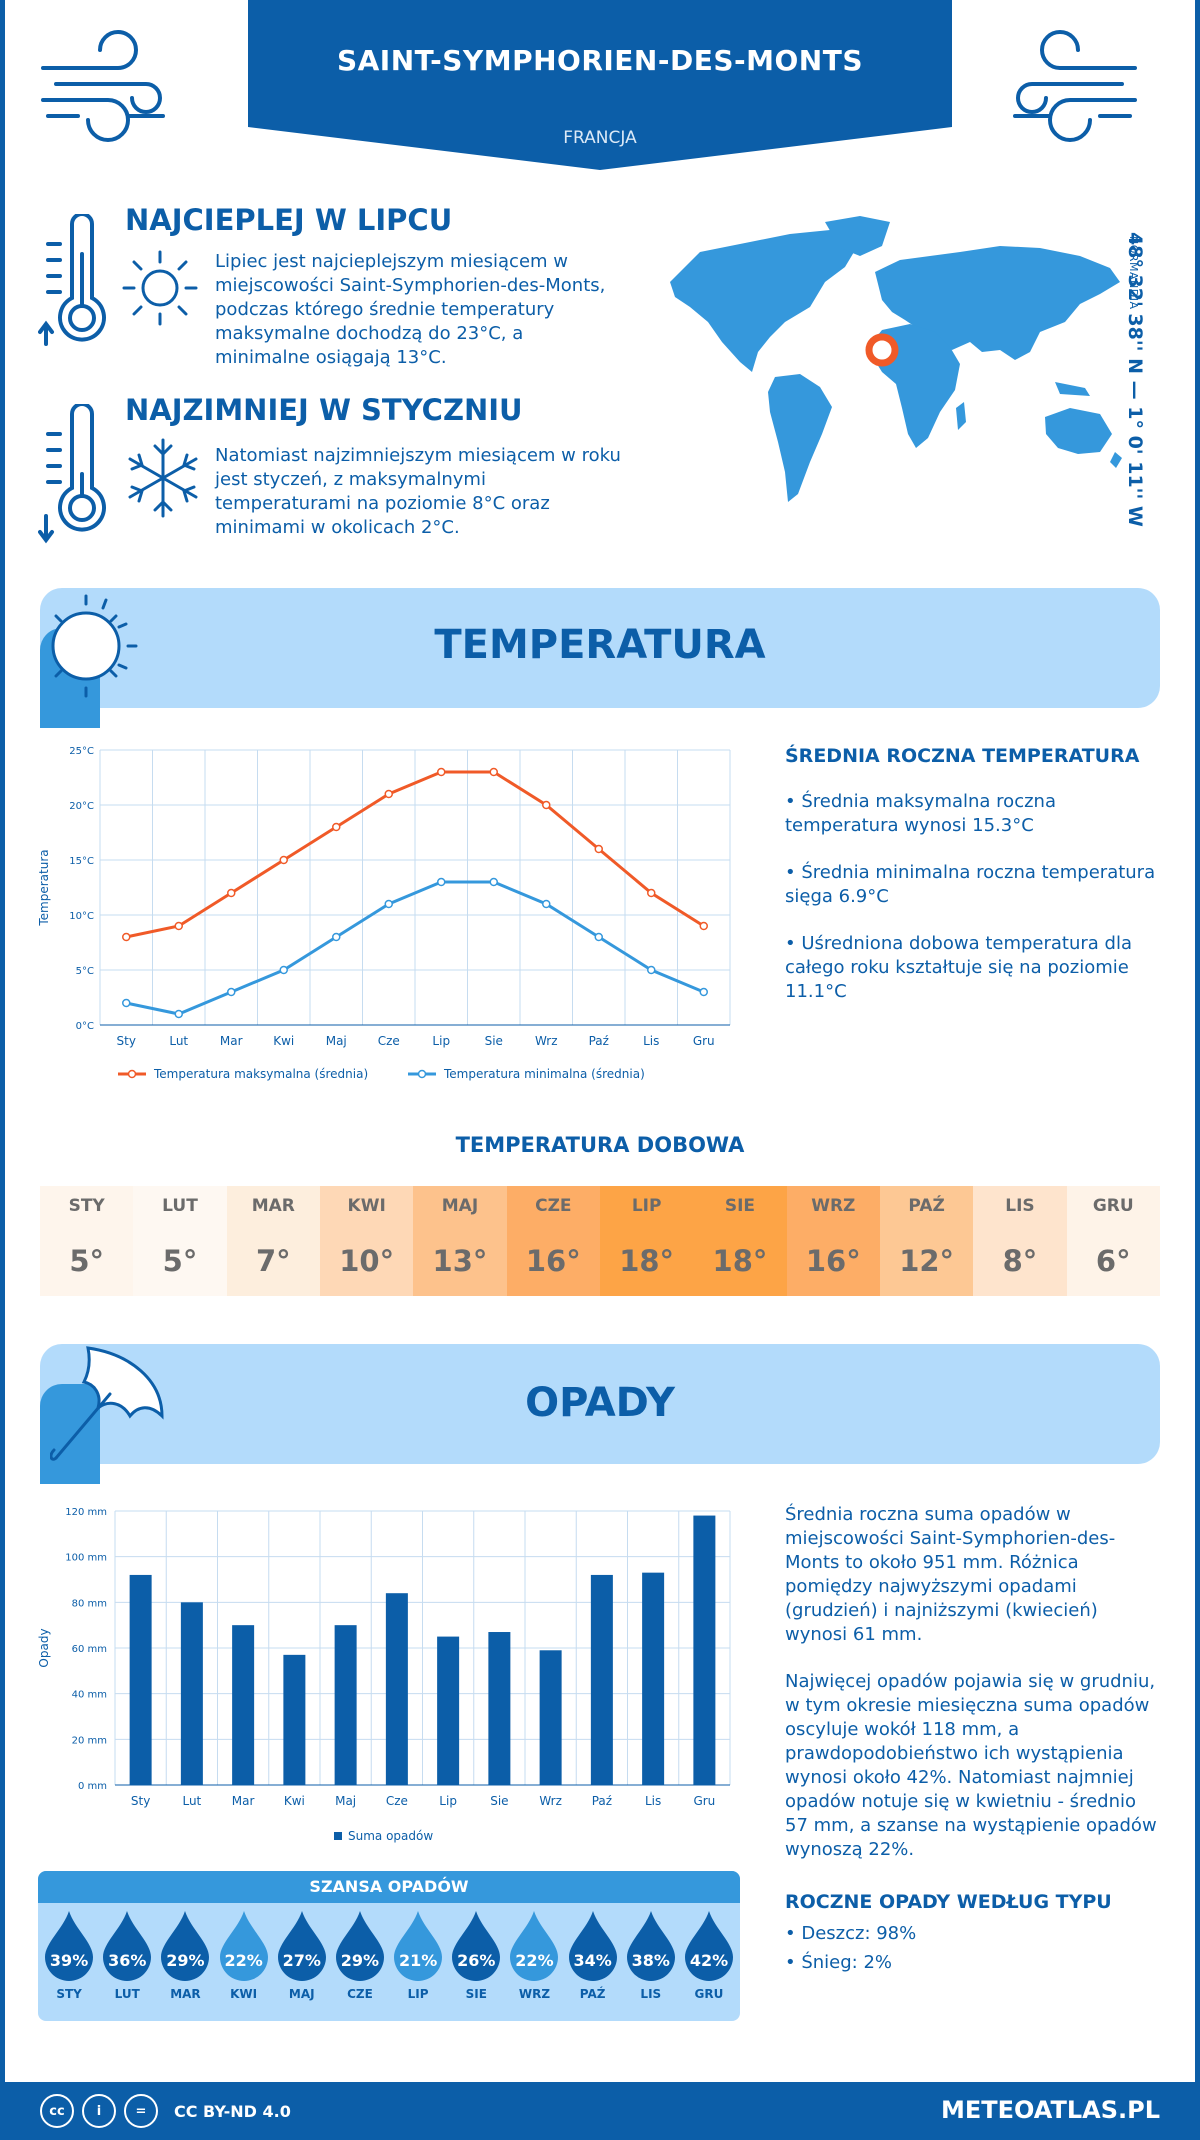  I want to click on raindrop-icon: 22%, so click(244, 1945).